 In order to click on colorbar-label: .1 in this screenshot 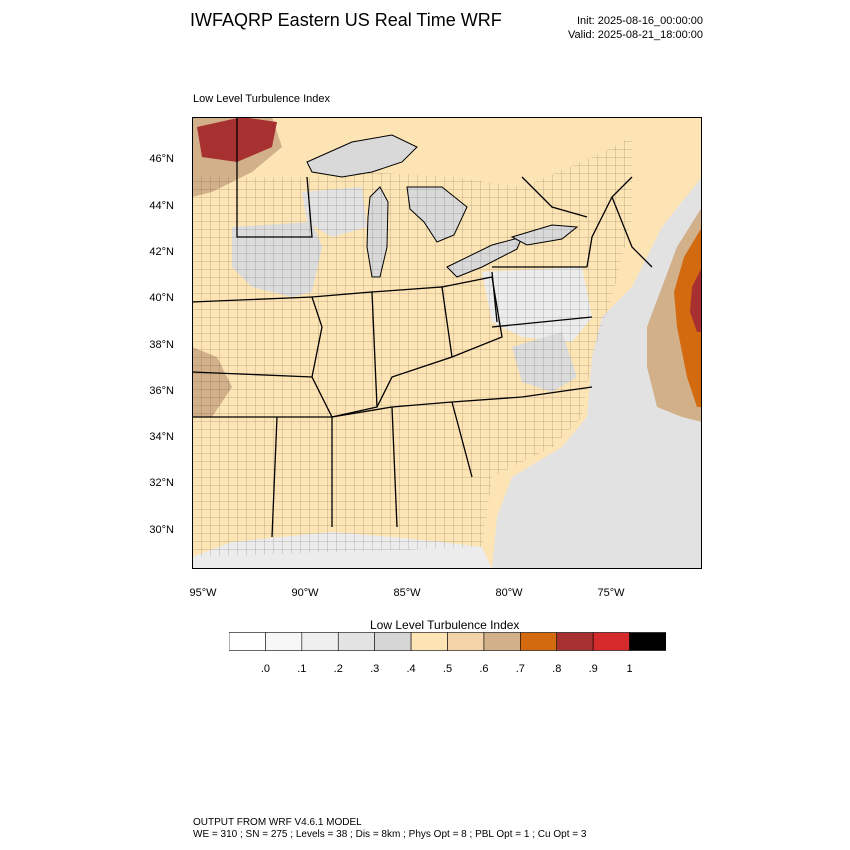, I will do `click(302, 669)`.